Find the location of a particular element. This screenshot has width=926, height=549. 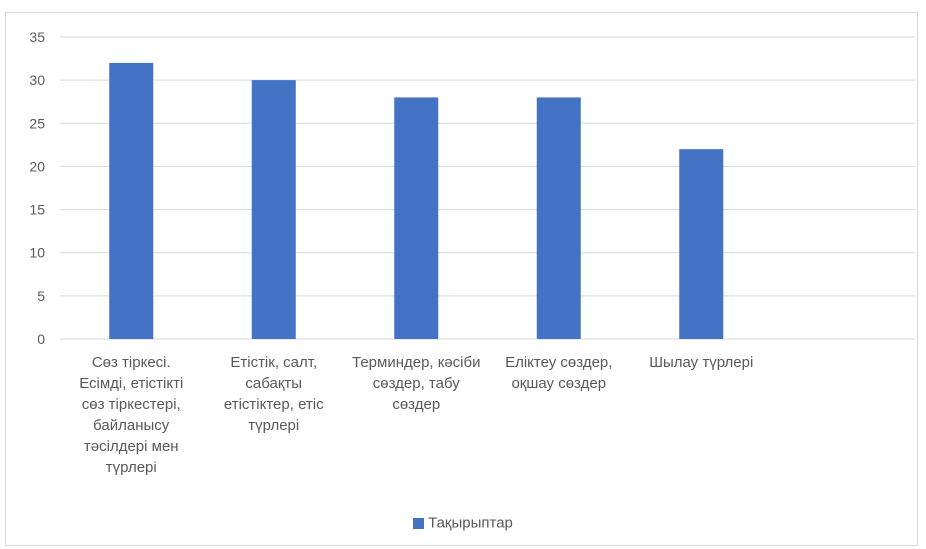

y-tick-label: 0 is located at coordinates (41, 339).